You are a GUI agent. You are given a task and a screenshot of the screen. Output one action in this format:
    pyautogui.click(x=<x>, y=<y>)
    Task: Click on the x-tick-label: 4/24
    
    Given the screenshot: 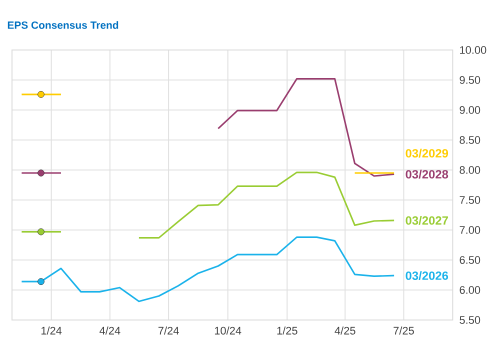 What is the action you would take?
    pyautogui.click(x=110, y=330)
    